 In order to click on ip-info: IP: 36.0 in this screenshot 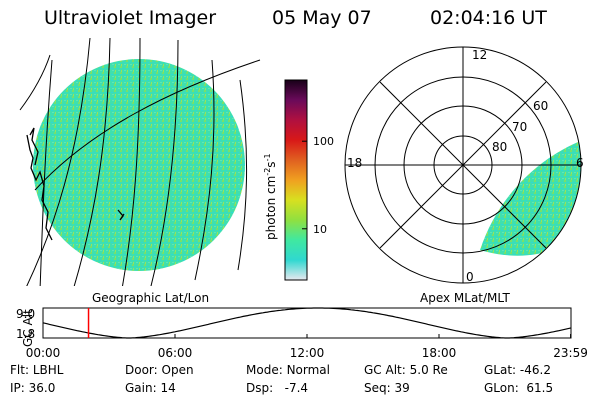, I will do `click(33, 388)`.